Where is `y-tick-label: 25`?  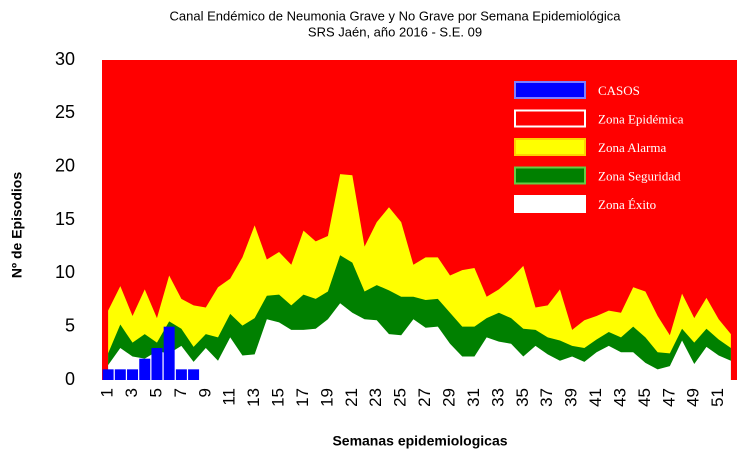
y-tick-label: 25 is located at coordinates (65, 112).